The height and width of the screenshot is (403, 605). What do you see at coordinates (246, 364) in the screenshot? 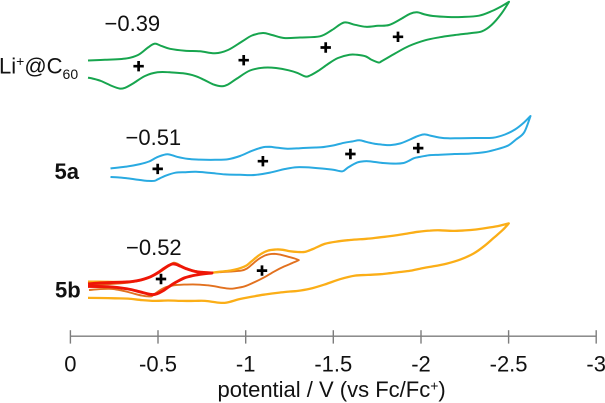
I see `svg-text: -1` at bounding box center [246, 364].